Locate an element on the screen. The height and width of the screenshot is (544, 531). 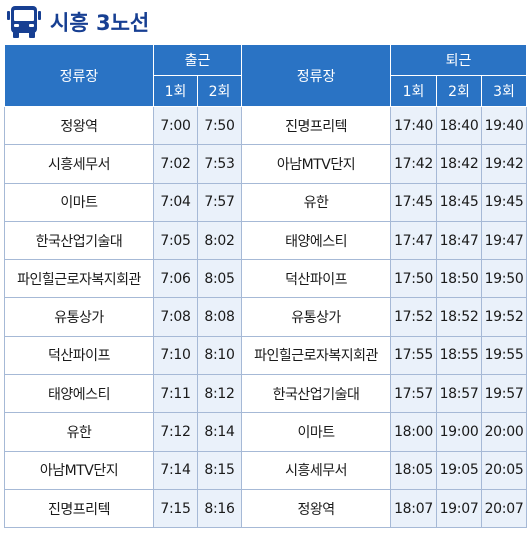
inbound-time-run-1: 17:40 is located at coordinates (414, 125).